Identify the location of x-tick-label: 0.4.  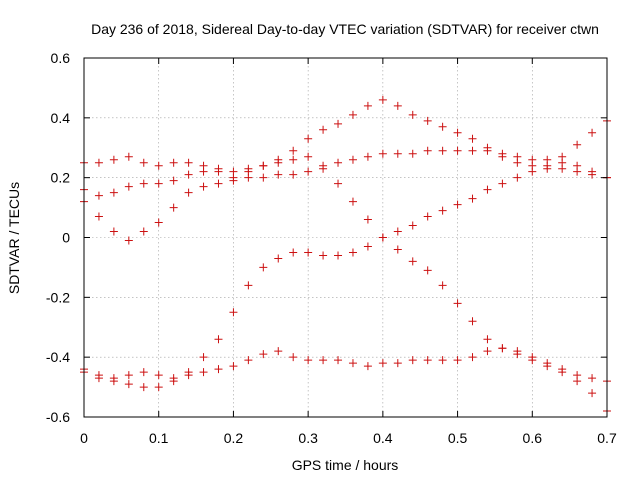
(383, 438).